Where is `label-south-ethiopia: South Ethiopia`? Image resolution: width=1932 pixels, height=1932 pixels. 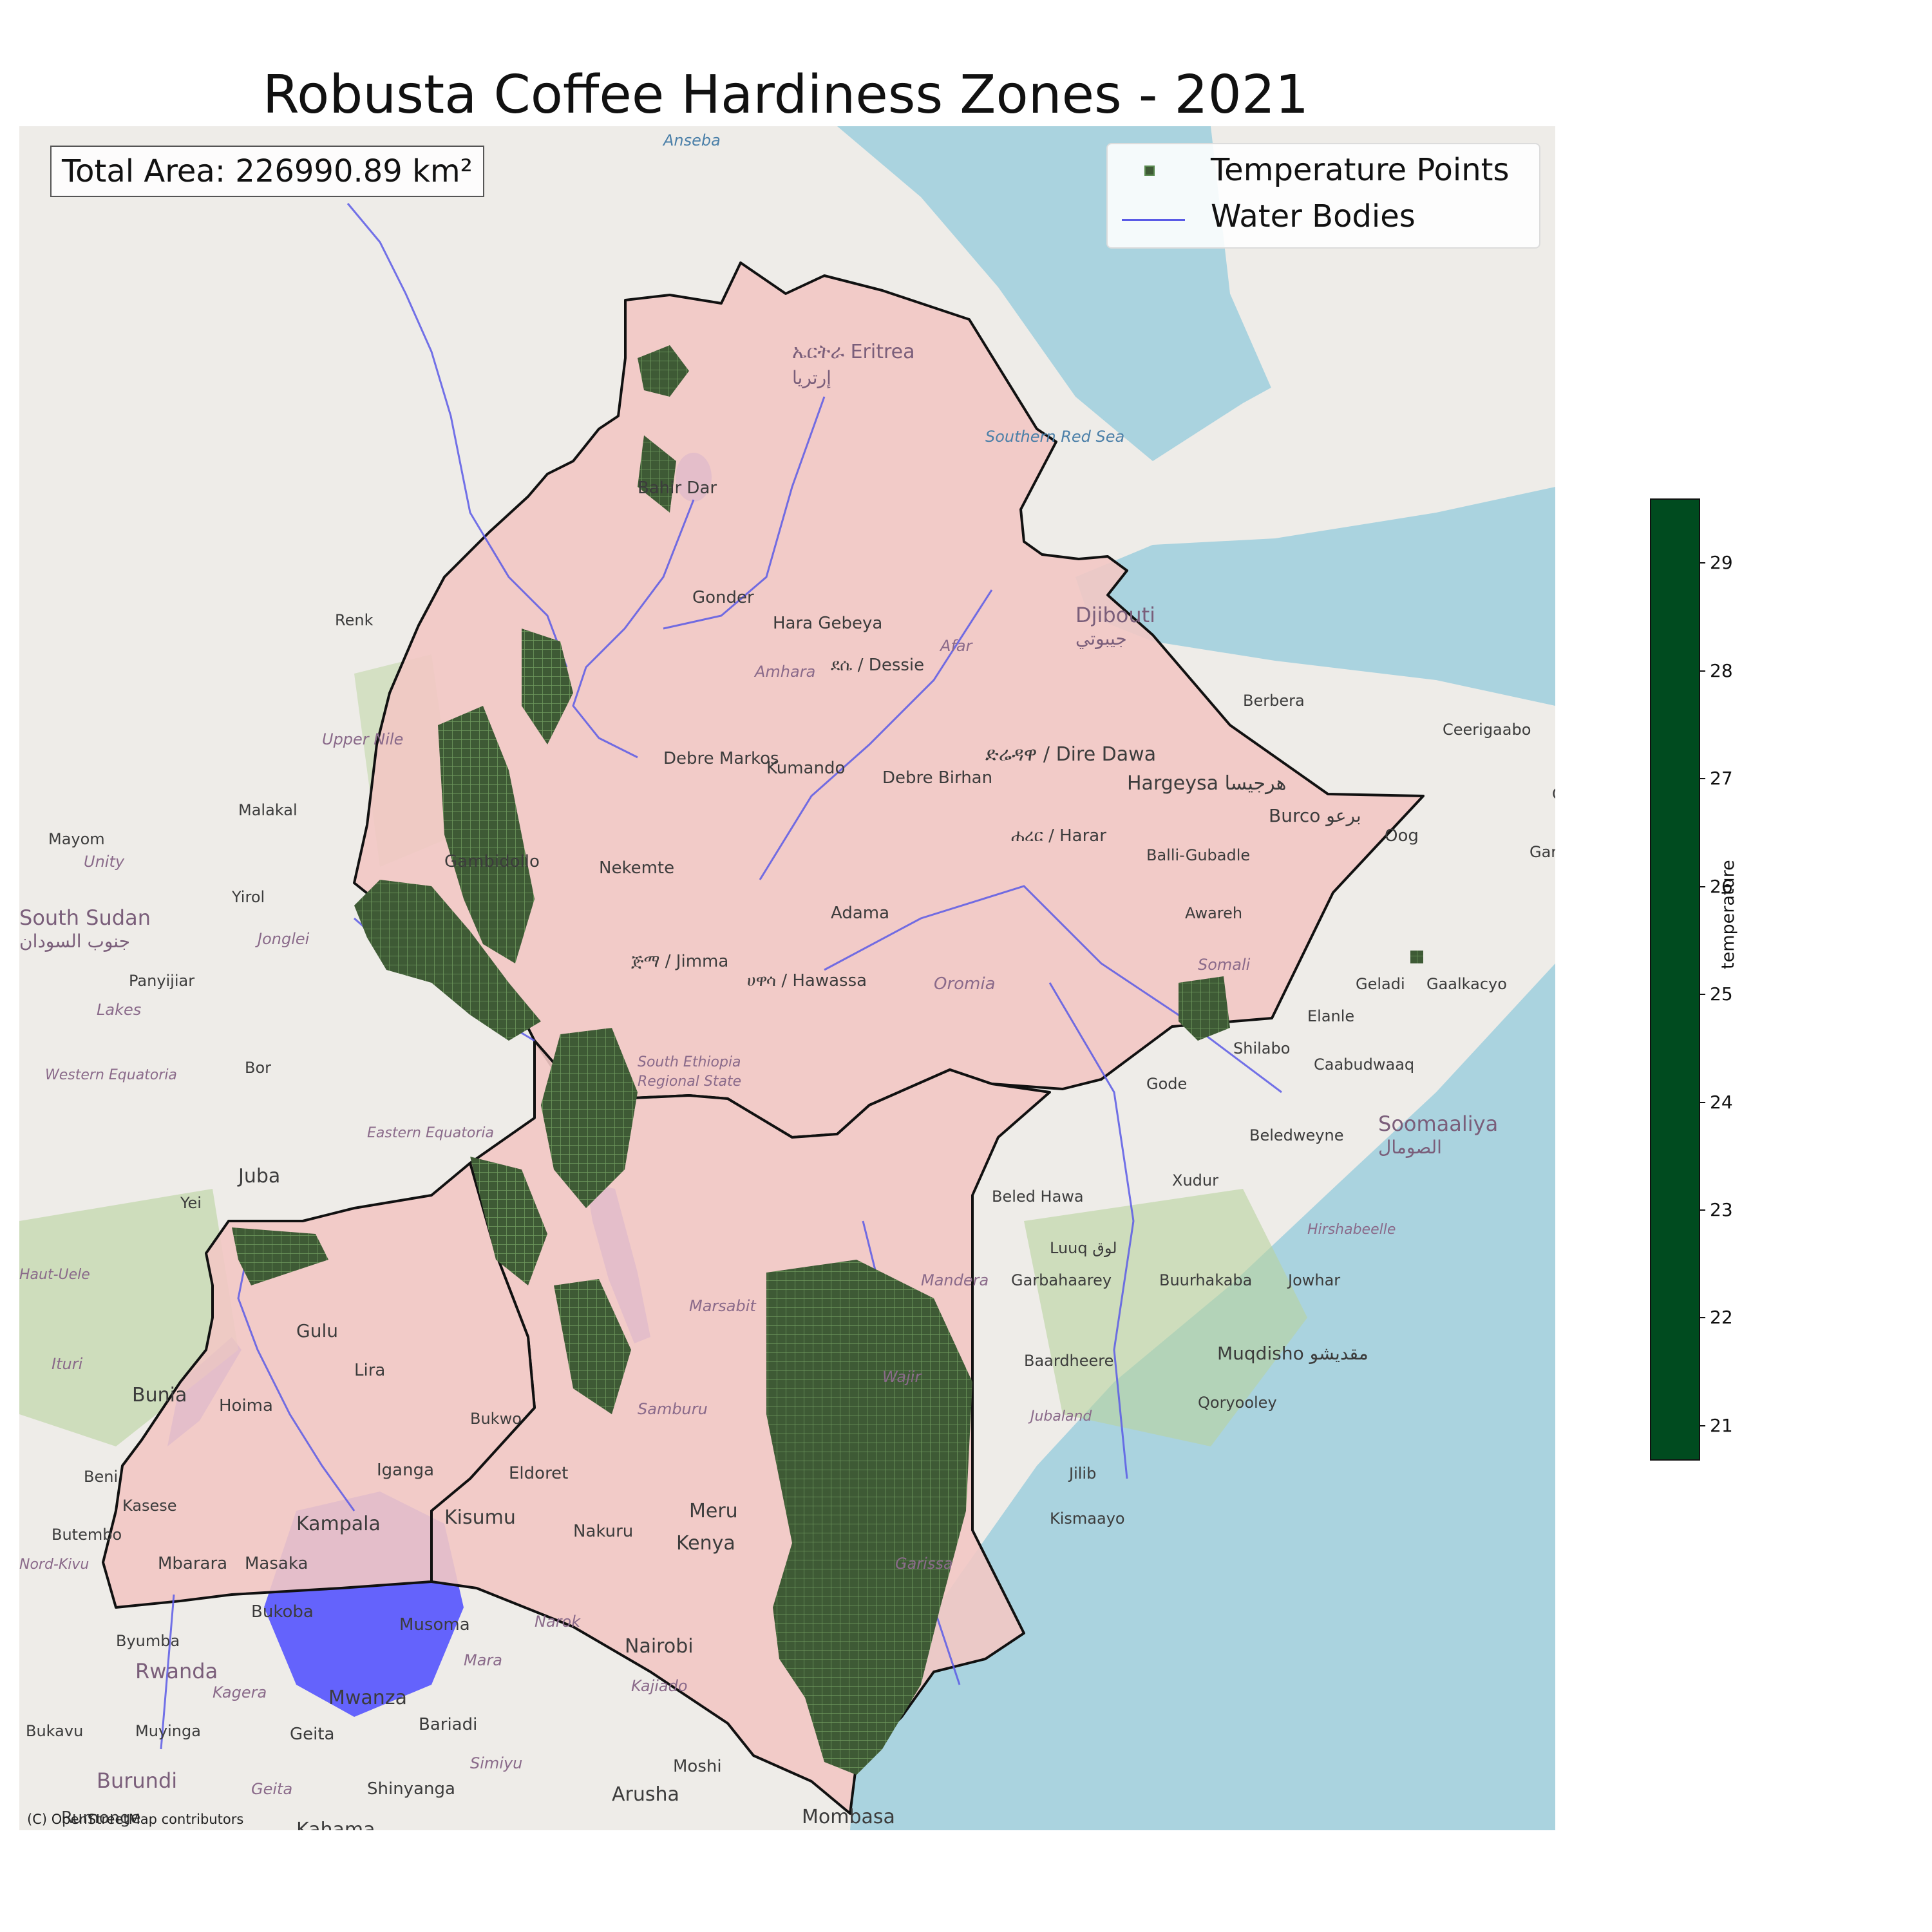
label-south-ethiopia: South Ethiopia is located at coordinates (689, 1062).